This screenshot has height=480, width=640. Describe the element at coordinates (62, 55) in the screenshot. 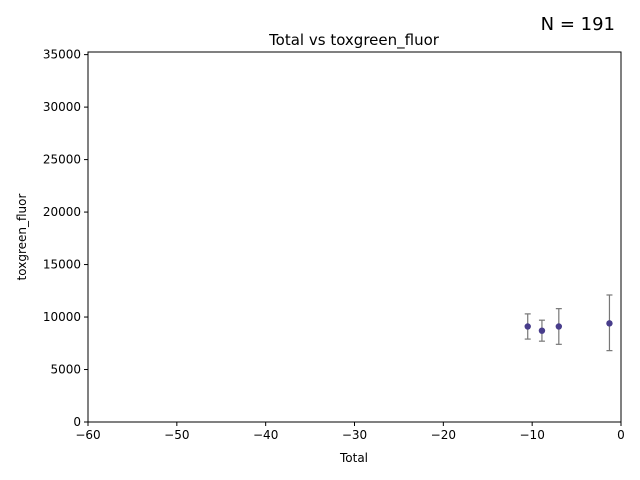

I see `y-tick-label: 35000` at that location.